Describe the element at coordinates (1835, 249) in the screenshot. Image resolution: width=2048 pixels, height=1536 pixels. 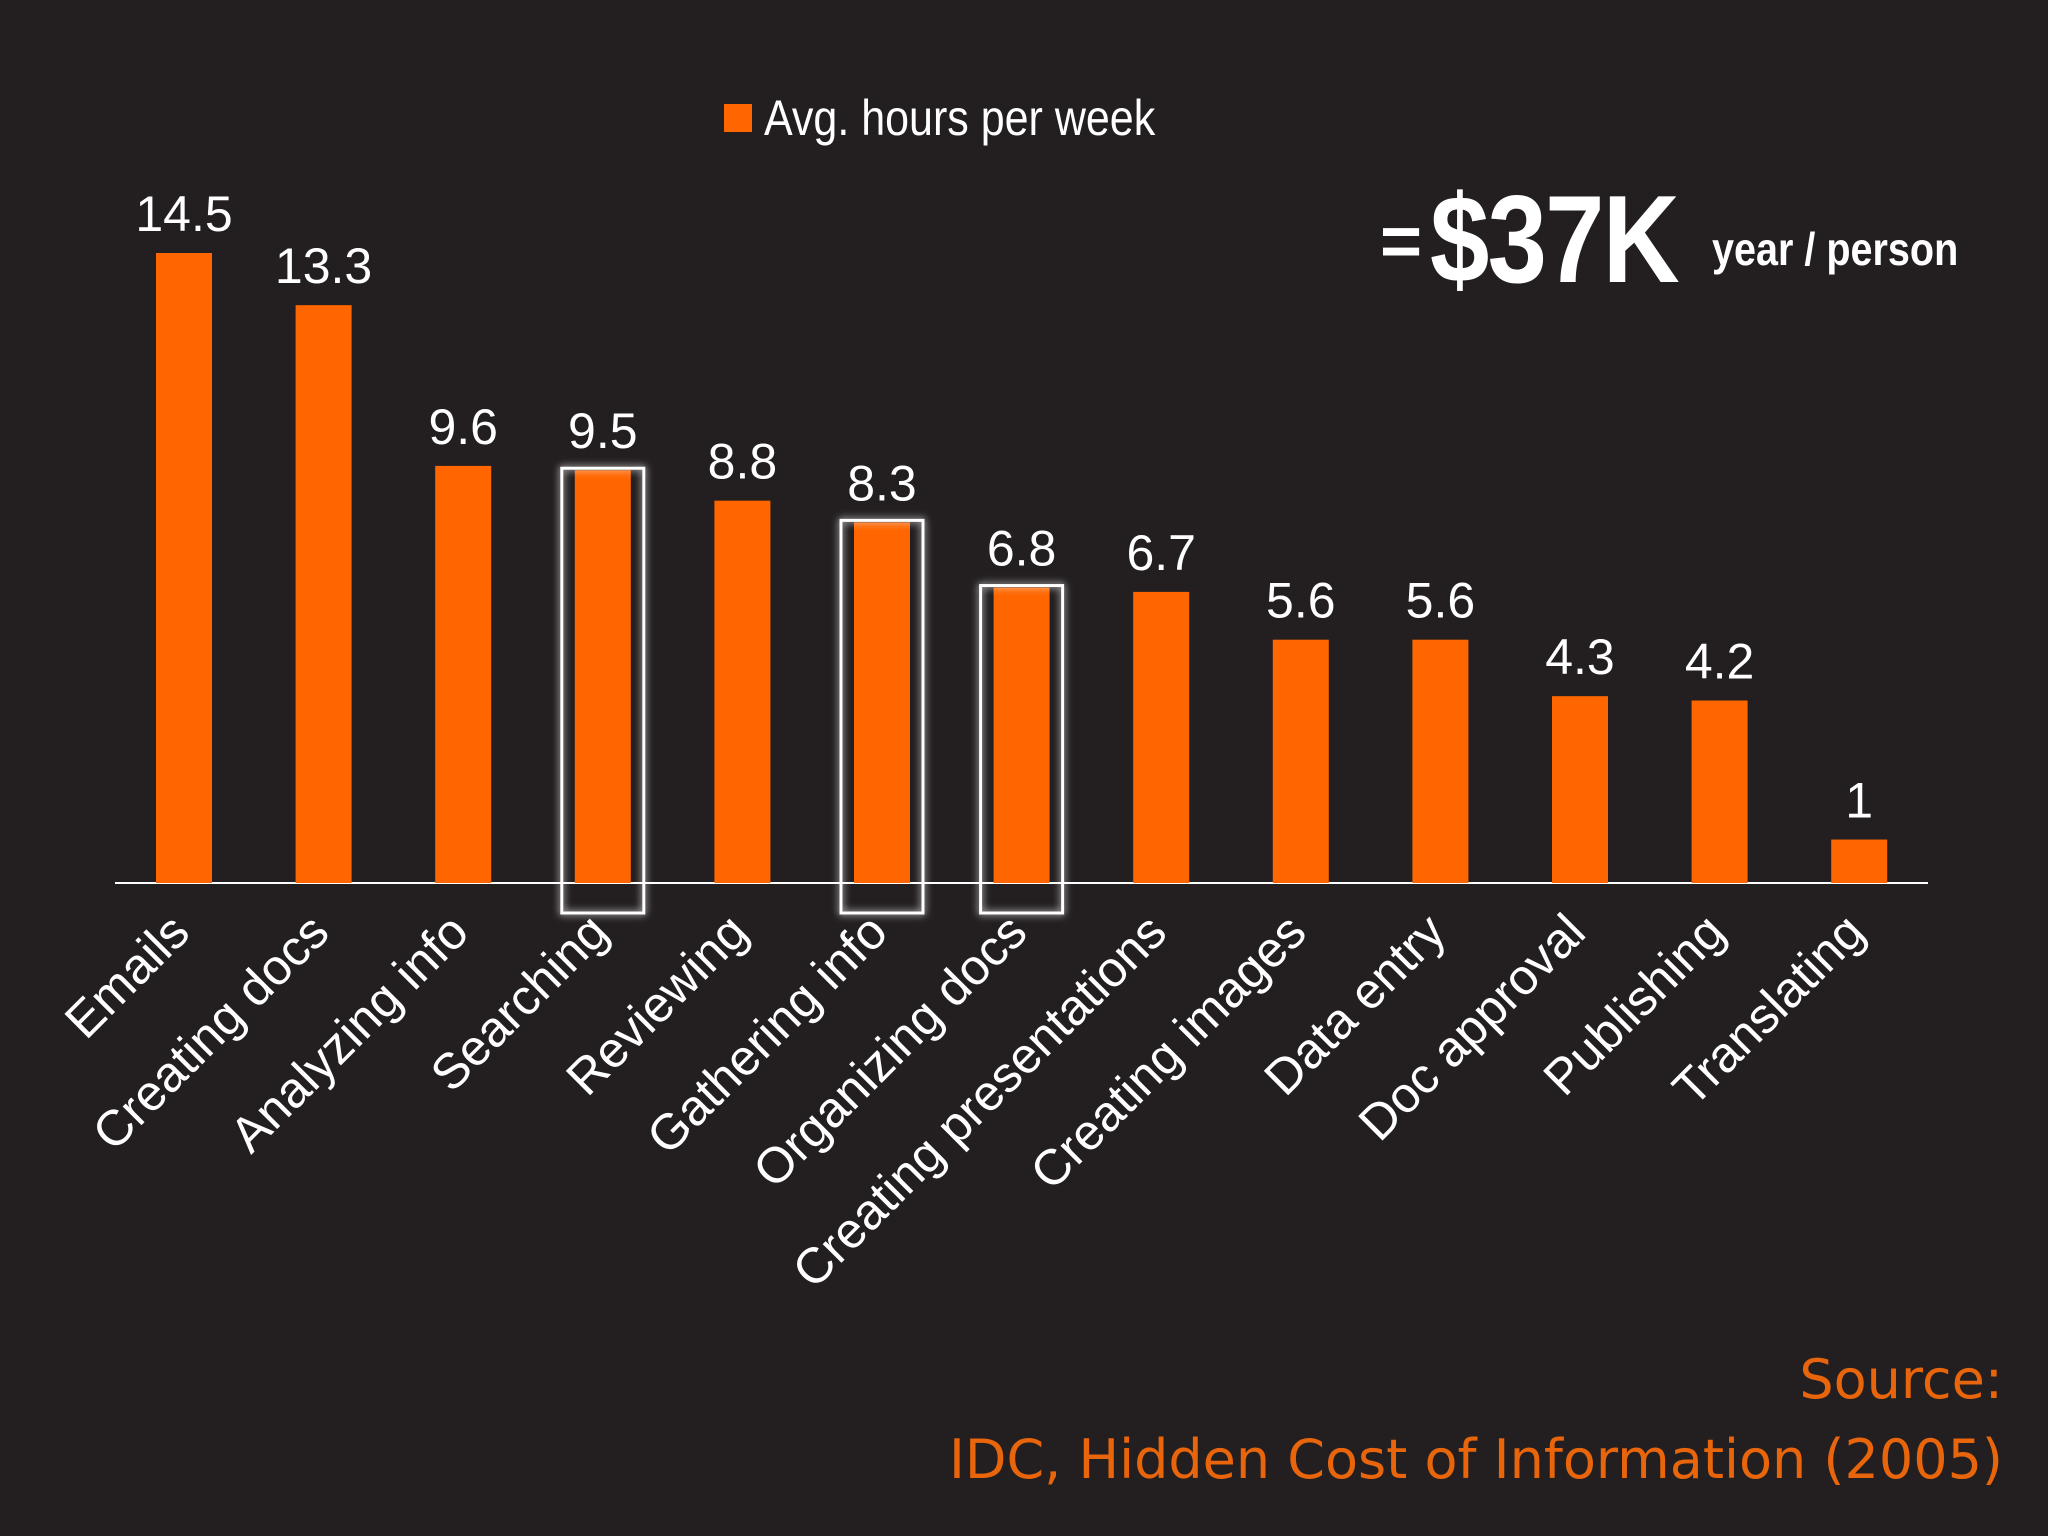
I see `callout-unit: year / person` at that location.